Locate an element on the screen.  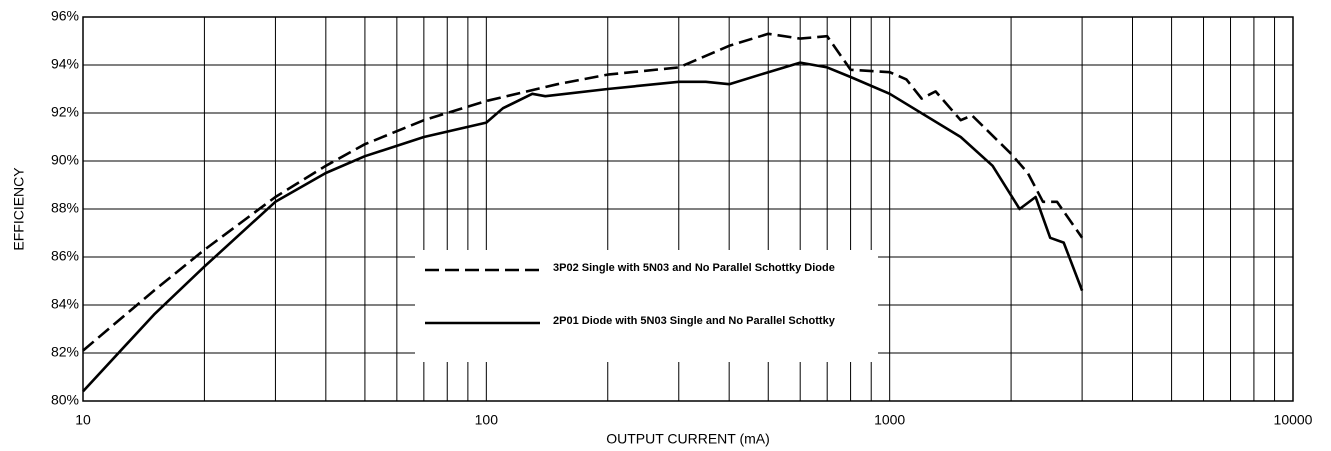
y-axis-label: EFFICIENCY is located at coordinates (19, 209).